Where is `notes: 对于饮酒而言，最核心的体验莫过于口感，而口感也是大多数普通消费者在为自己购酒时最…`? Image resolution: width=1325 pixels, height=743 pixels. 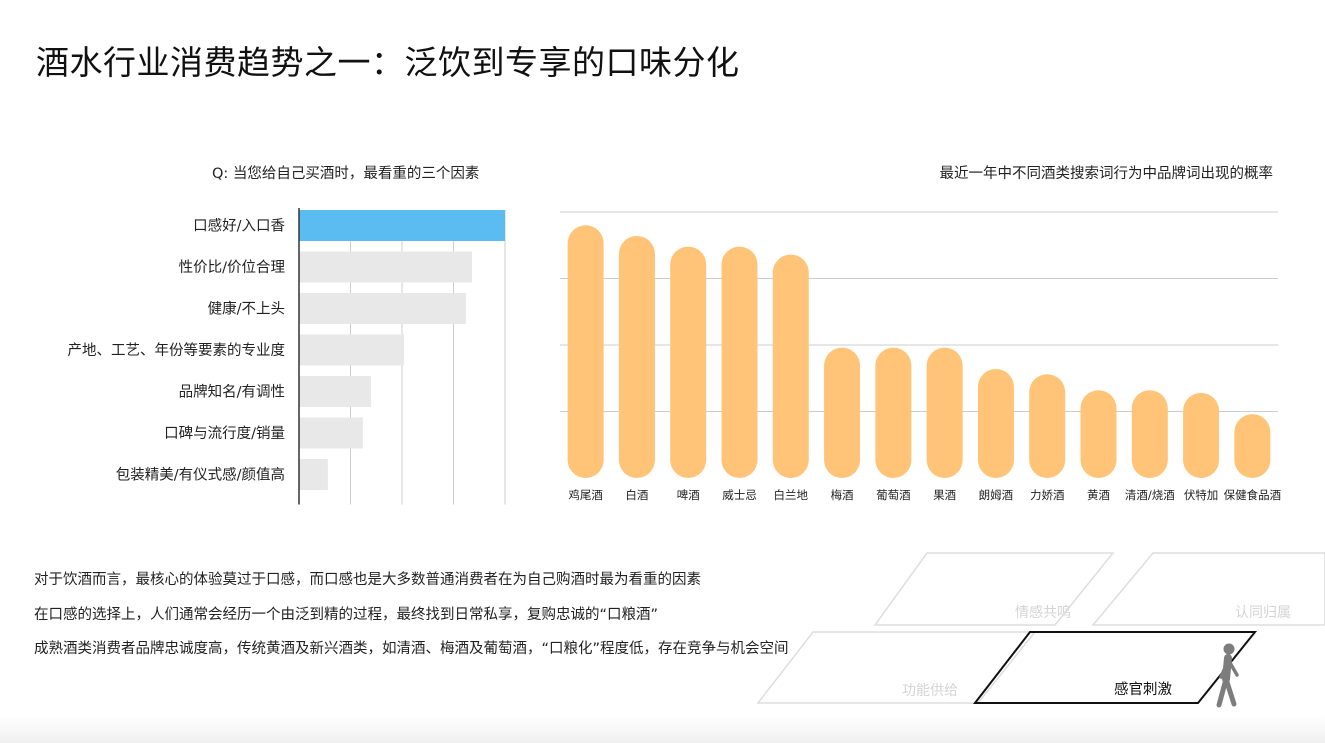
notes: 对于饮酒而言，最核心的体验莫过于口感，而口感也是大多数普通消费者在为自己购酒时最… is located at coordinates (411, 622).